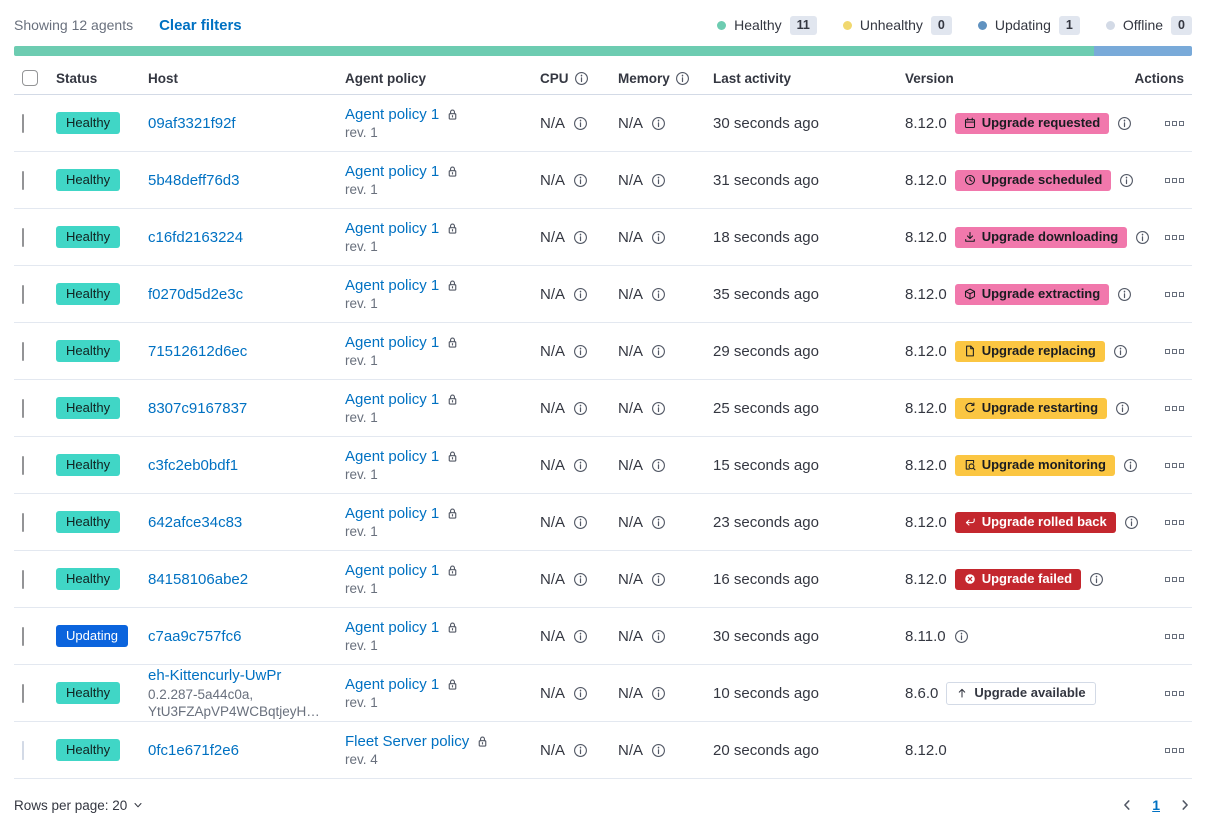 The image size is (1225, 838). What do you see at coordinates (1156, 805) in the screenshot?
I see `page-number-1: 1` at bounding box center [1156, 805].